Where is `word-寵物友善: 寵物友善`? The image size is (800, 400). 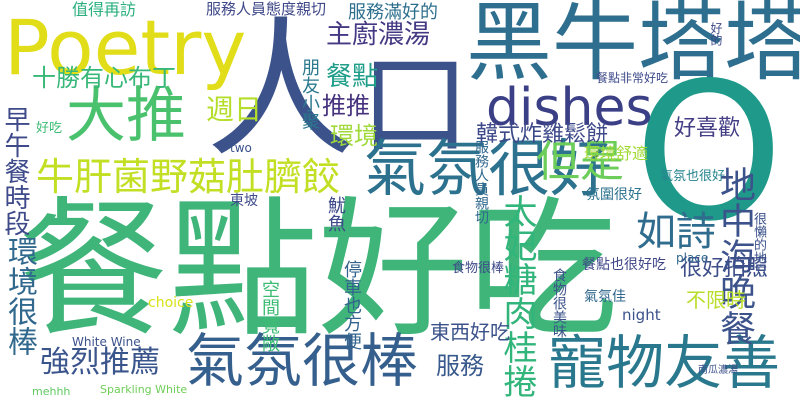 word-寵物友善: 寵物友善 is located at coordinates (664, 363).